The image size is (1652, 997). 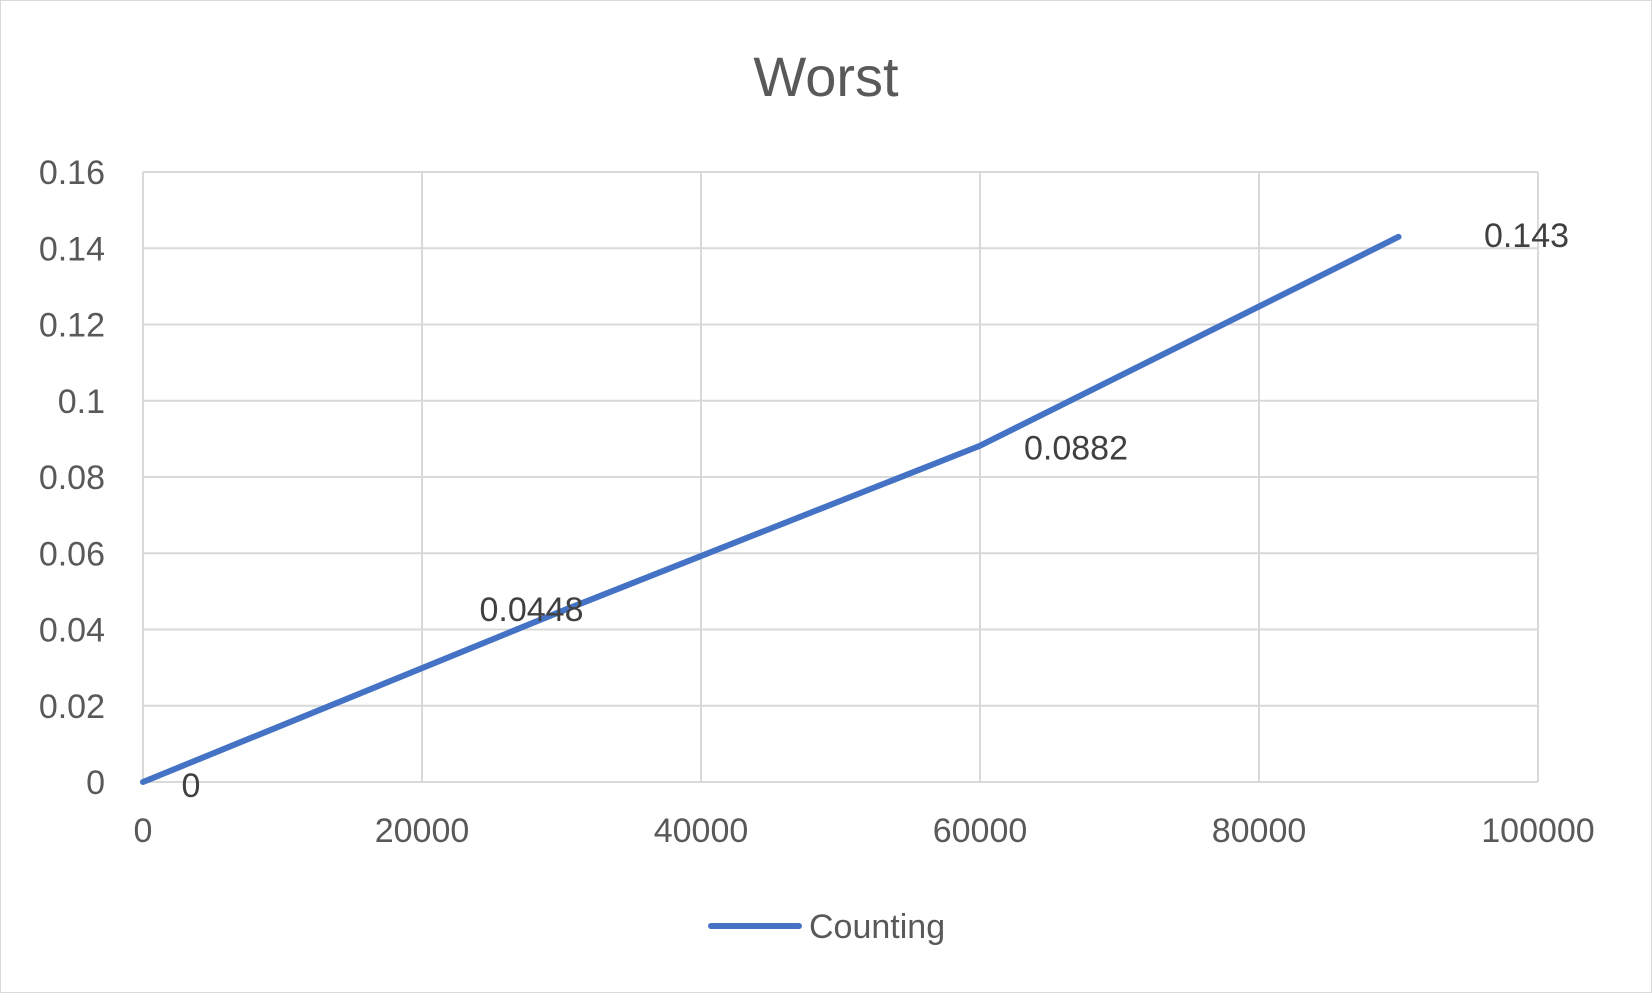 I want to click on x-tick-label: 80000, so click(x=1259, y=831).